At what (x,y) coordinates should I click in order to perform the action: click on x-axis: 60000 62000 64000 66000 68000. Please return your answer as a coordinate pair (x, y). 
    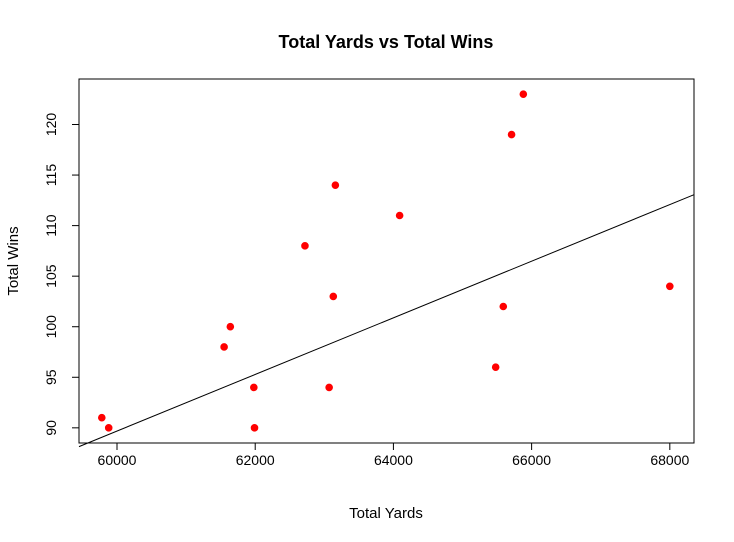
    Looking at the image, I should click on (393, 455).